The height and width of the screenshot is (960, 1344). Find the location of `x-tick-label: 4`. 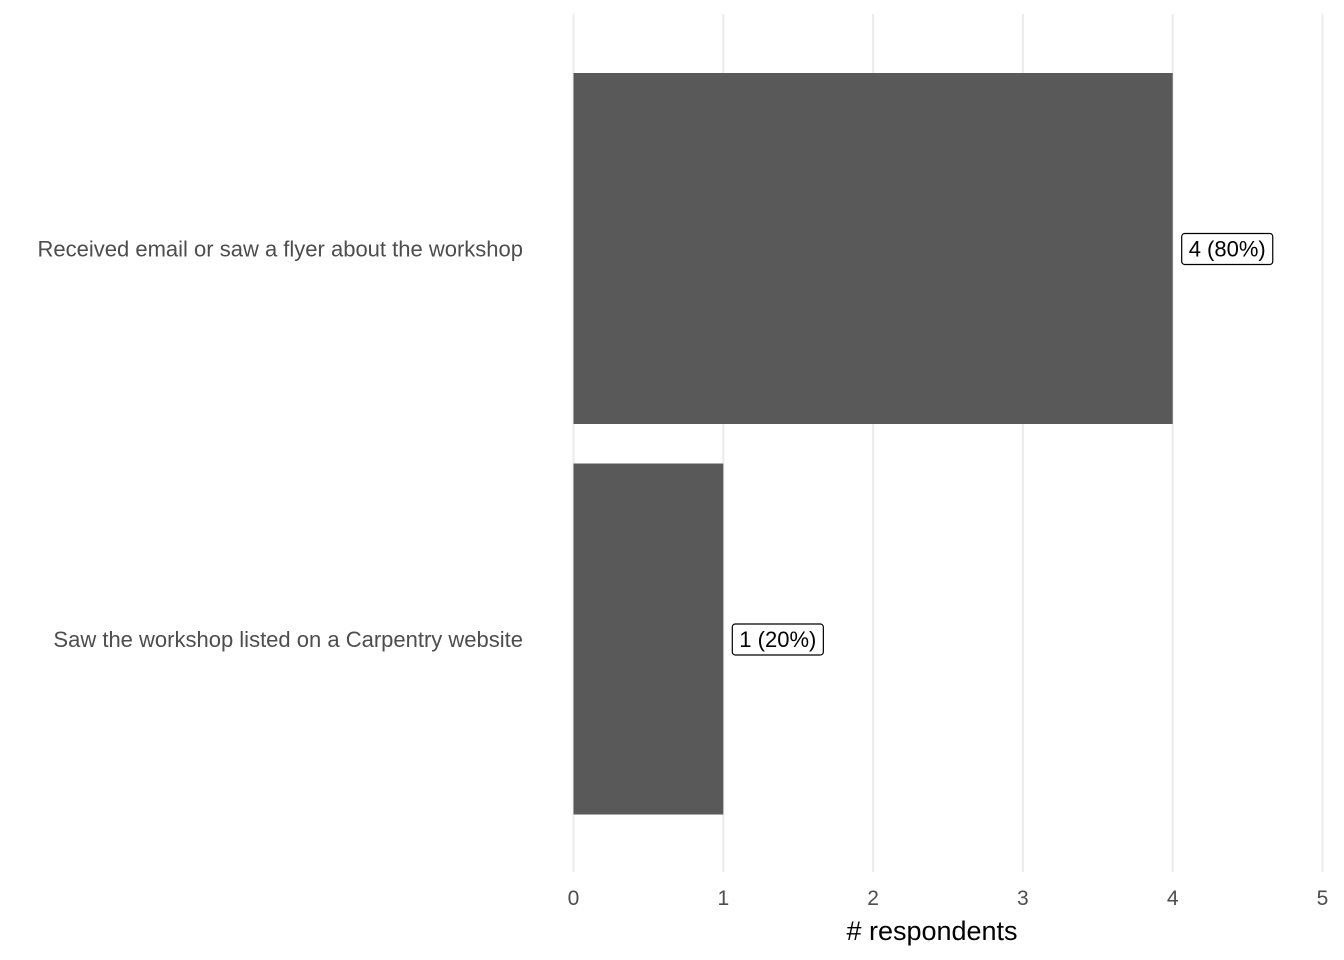

x-tick-label: 4 is located at coordinates (1173, 898).